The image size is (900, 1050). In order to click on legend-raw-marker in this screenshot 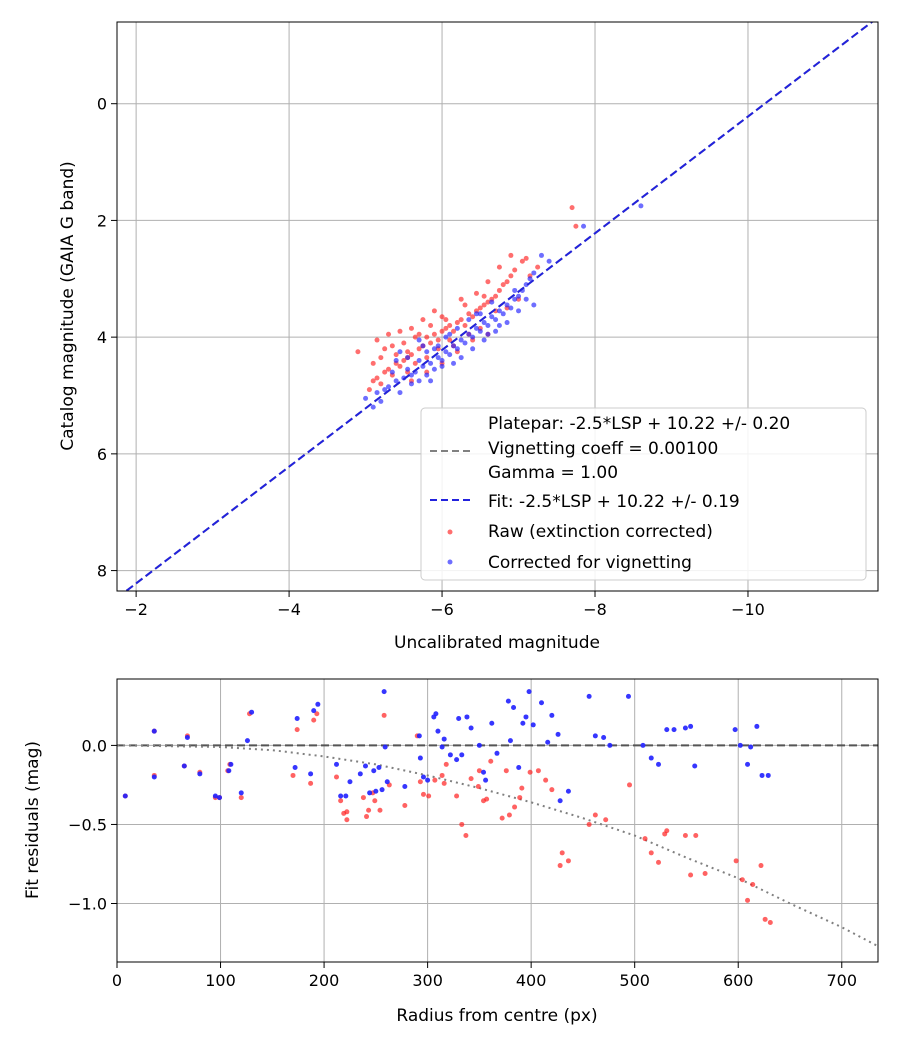, I will do `click(450, 532)`.